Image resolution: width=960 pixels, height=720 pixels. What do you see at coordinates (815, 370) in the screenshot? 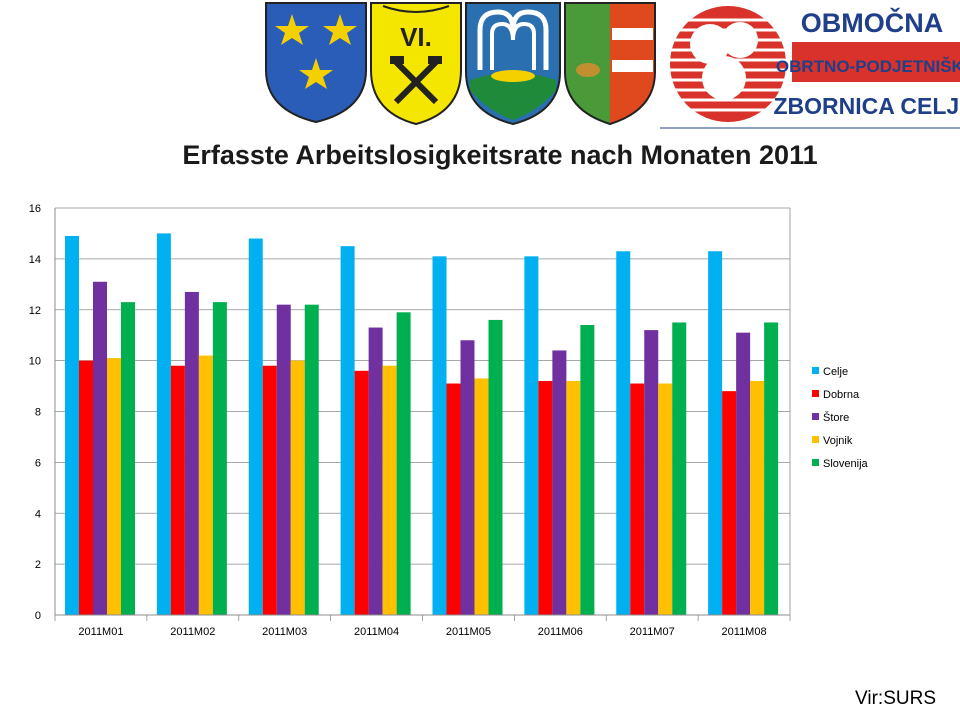
I see `legend-swatch-celje` at bounding box center [815, 370].